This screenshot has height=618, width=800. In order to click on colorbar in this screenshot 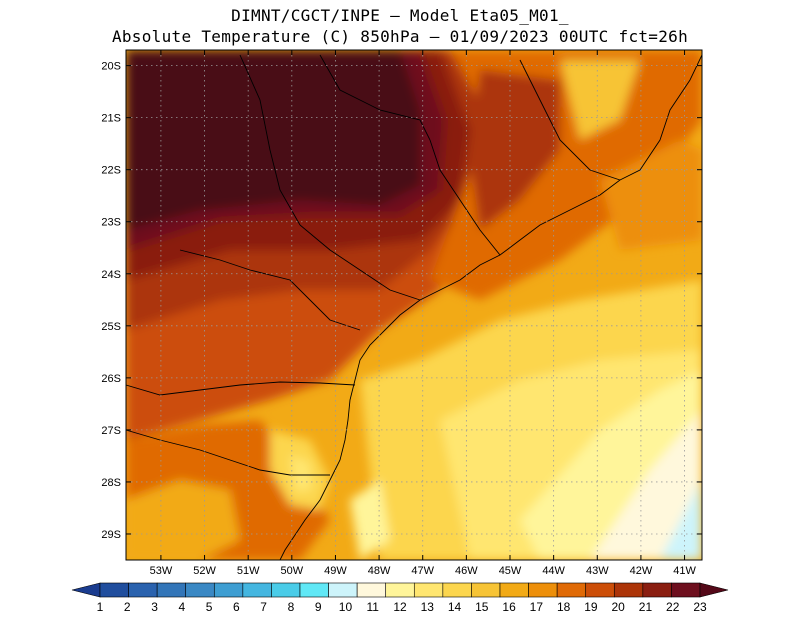, I will do `click(400, 590)`.